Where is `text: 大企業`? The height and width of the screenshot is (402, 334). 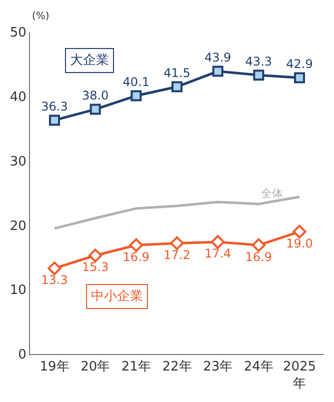
text: 大企業 is located at coordinates (89, 60).